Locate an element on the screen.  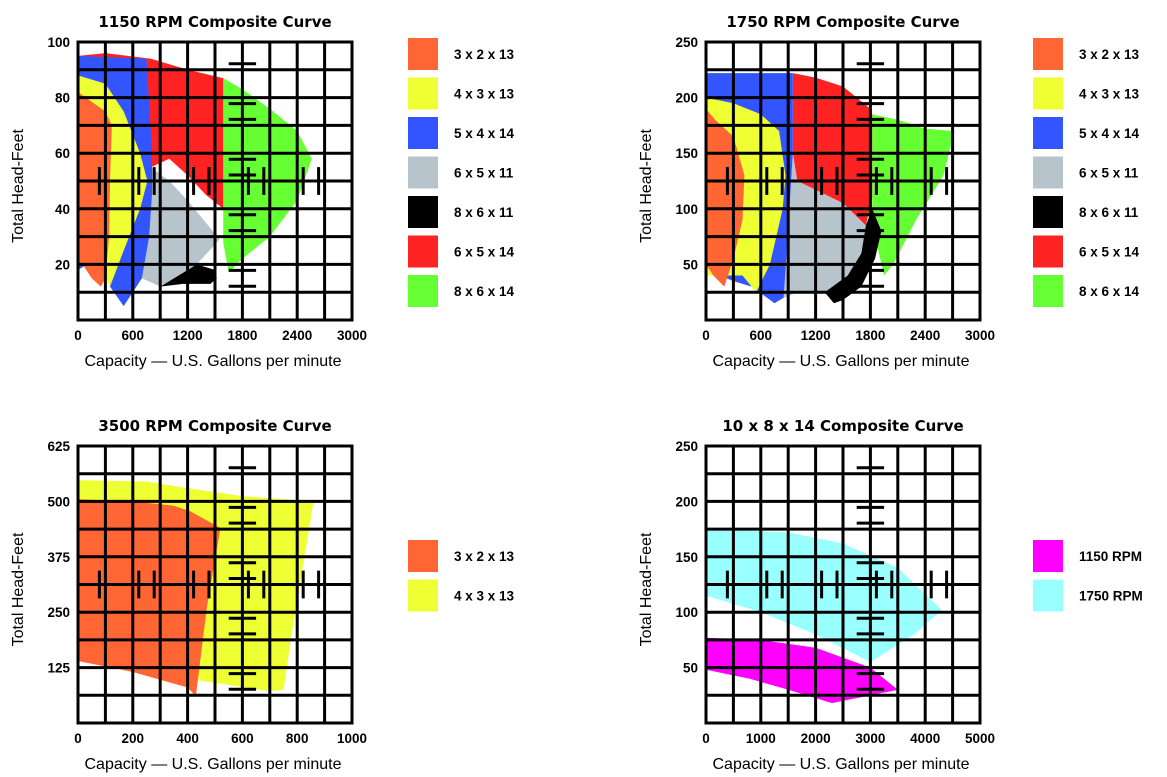
y-tick-label: 375 is located at coordinates (58, 557).